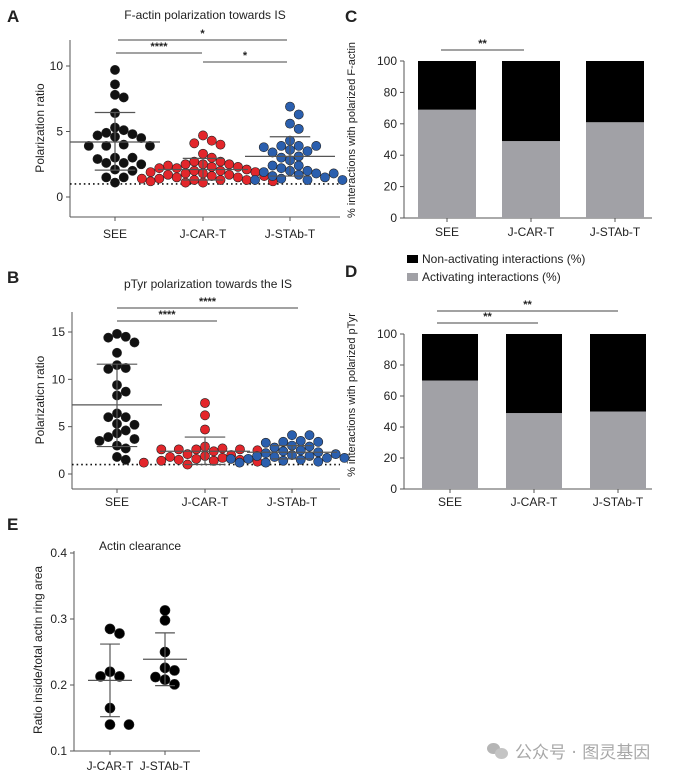 This screenshot has height=774, width=687. Describe the element at coordinates (59, 332) in the screenshot. I see `y-tick-label: 15` at that location.